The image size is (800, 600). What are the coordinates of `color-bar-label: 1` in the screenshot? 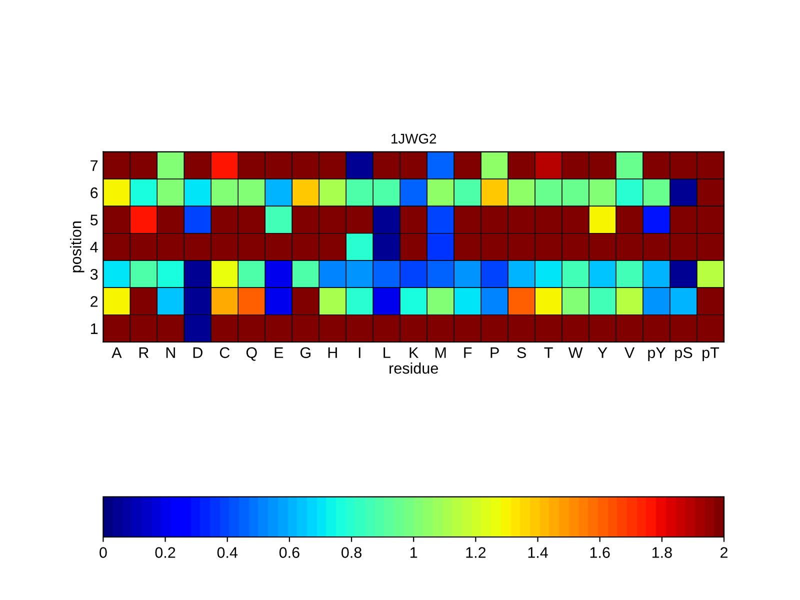 It's located at (414, 552).